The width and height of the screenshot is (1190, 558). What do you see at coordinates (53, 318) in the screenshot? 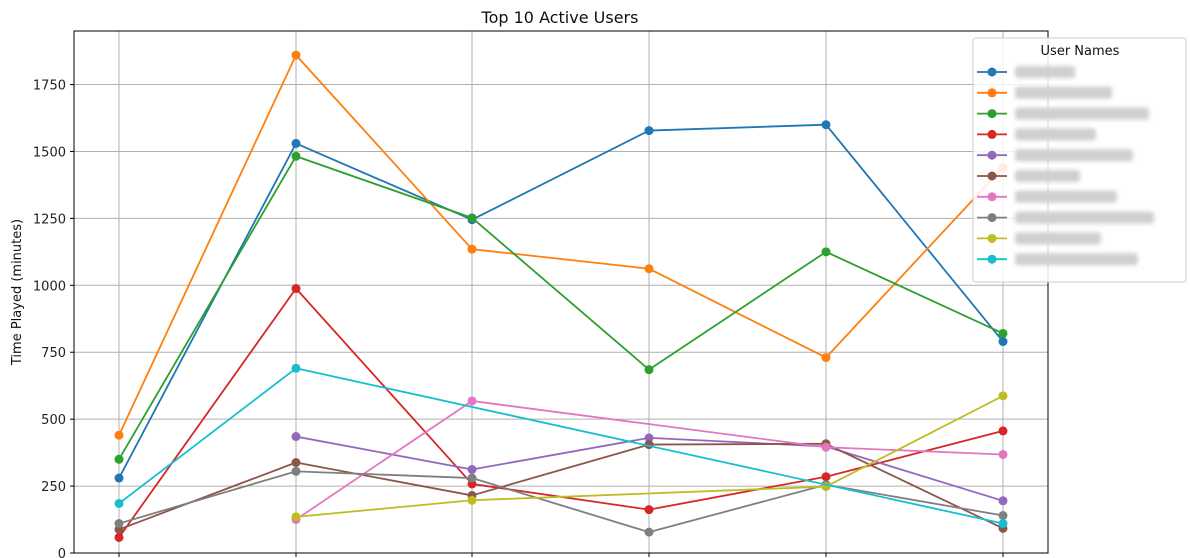
I see `y-axis-ticks: 0 250 500 750 1000 1250 1500 1750` at bounding box center [53, 318].